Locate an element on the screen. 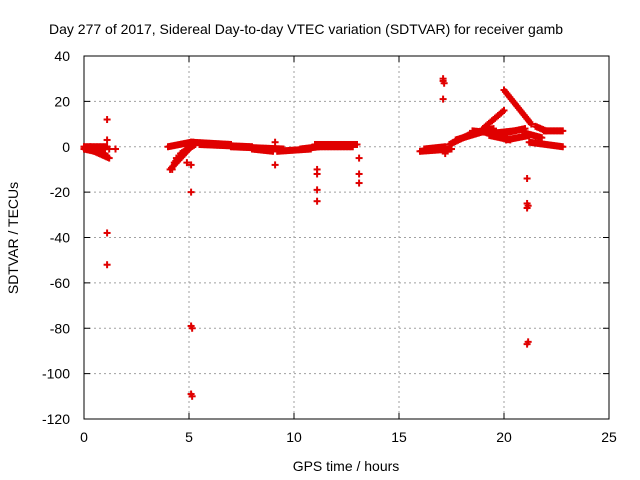 The width and height of the screenshot is (640, 480). y-tick-label: -100 is located at coordinates (56, 374).